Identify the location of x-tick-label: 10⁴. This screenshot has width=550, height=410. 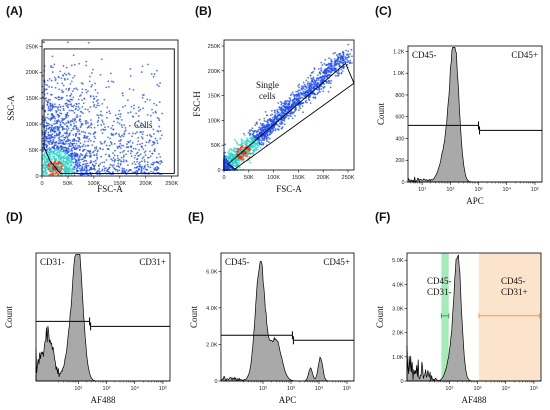
(505, 388).